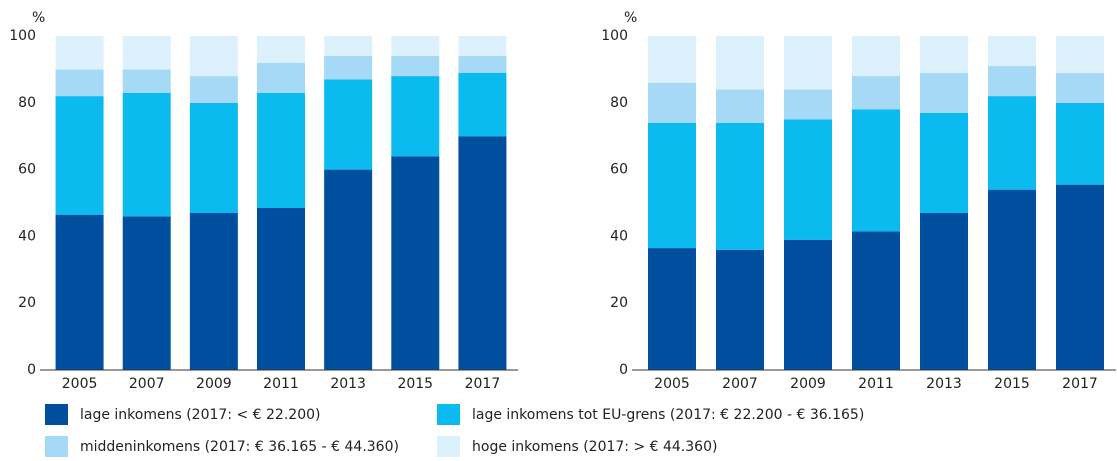 The width and height of the screenshot is (1117, 461). Describe the element at coordinates (200, 415) in the screenshot. I see `legend-label: lage inkomens (2017: < € 22.200)` at that location.